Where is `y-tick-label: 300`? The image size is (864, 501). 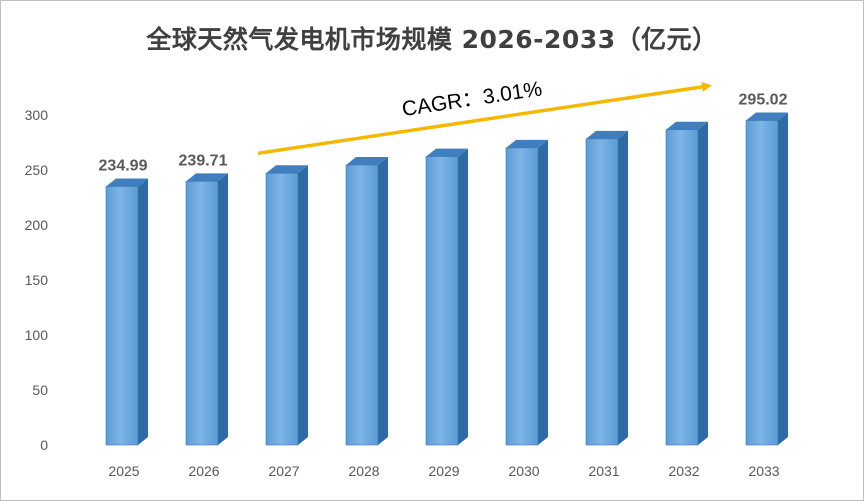 y-tick-label: 300 is located at coordinates (37, 115).